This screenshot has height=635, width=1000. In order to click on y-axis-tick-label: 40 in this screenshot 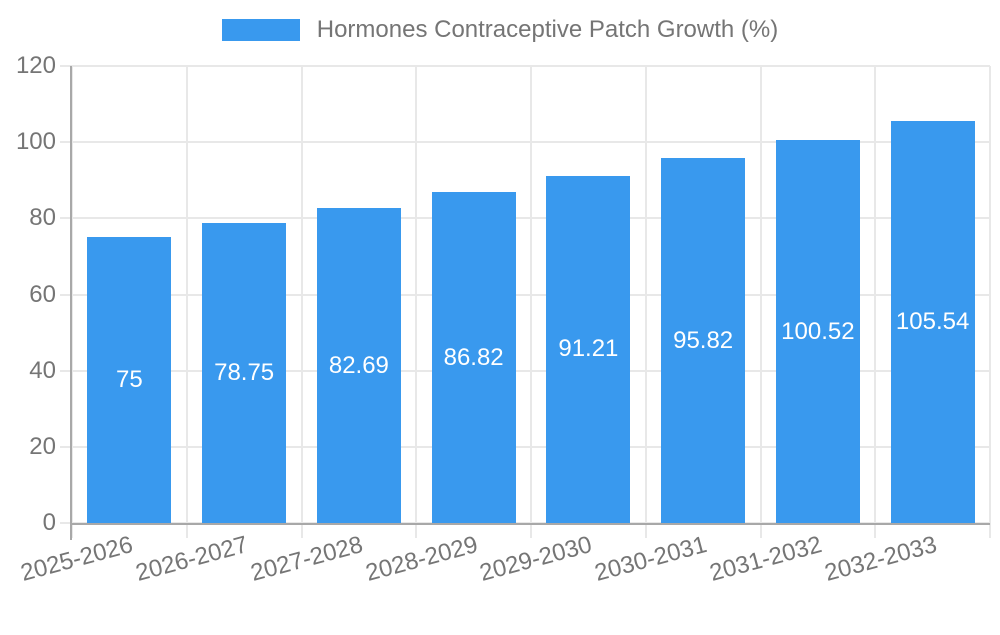, I will do `click(42, 370)`.